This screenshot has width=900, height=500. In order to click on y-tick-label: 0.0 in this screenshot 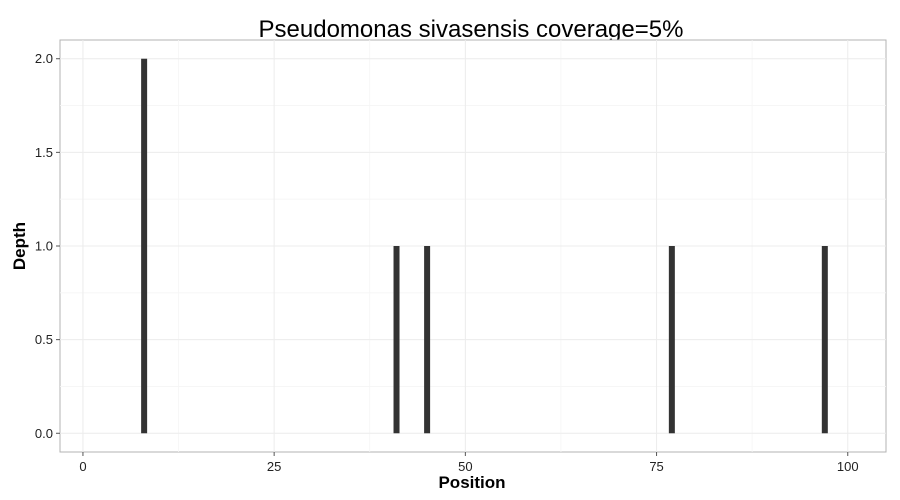, I will do `click(44, 433)`.